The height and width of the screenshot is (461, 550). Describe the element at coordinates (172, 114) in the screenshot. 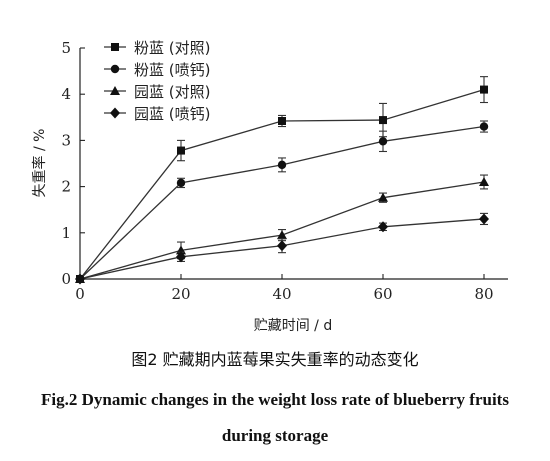

I see `legend-label: 园蓝 (喷钙)` at that location.